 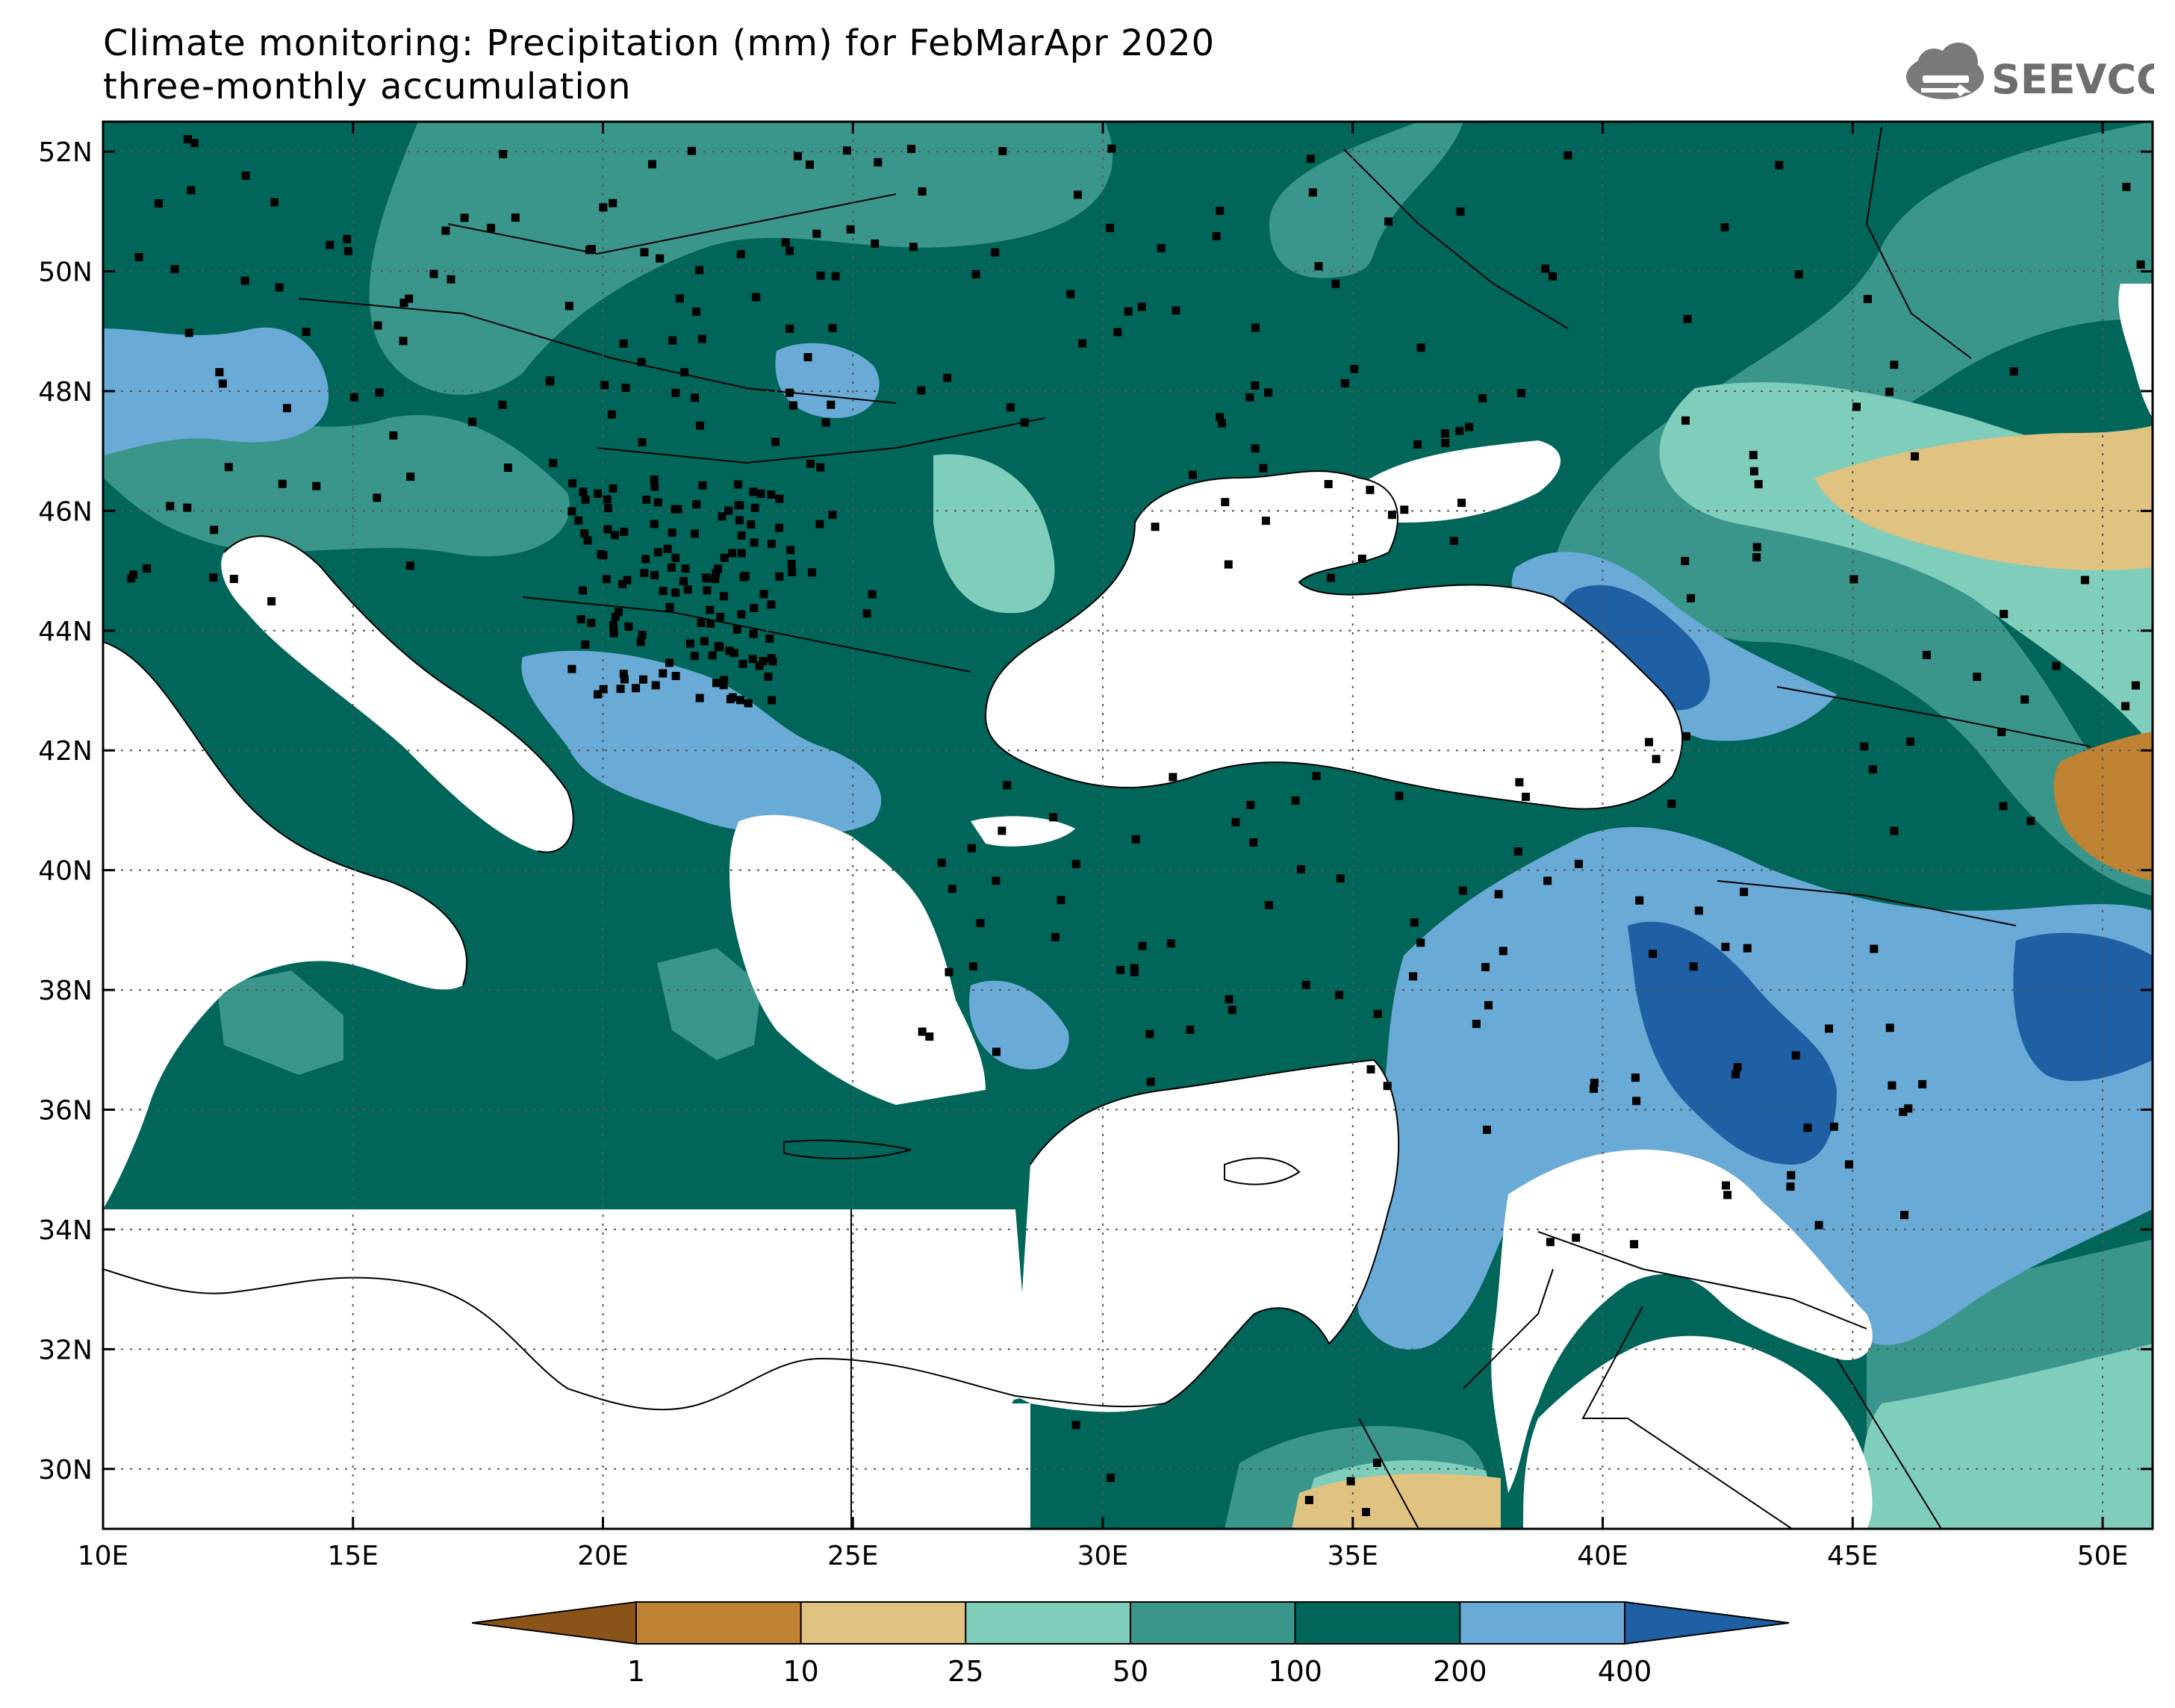 I want to click on colorbar-label: 400, so click(x=1625, y=1671).